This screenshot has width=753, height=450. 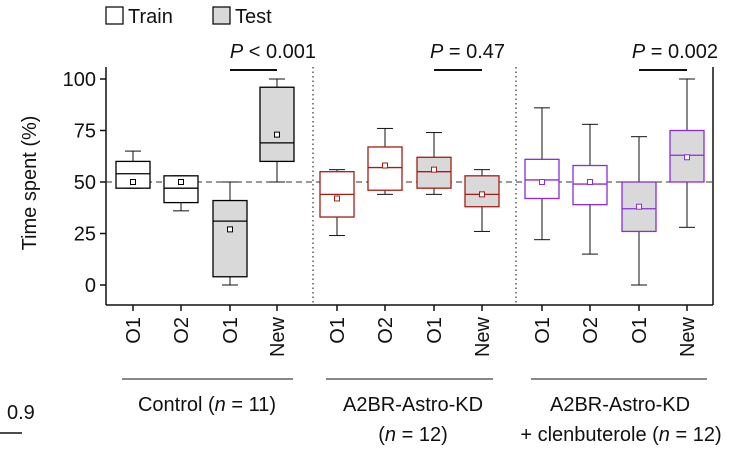 I want to click on p-value-label: P = 0.47, so click(x=467, y=52).